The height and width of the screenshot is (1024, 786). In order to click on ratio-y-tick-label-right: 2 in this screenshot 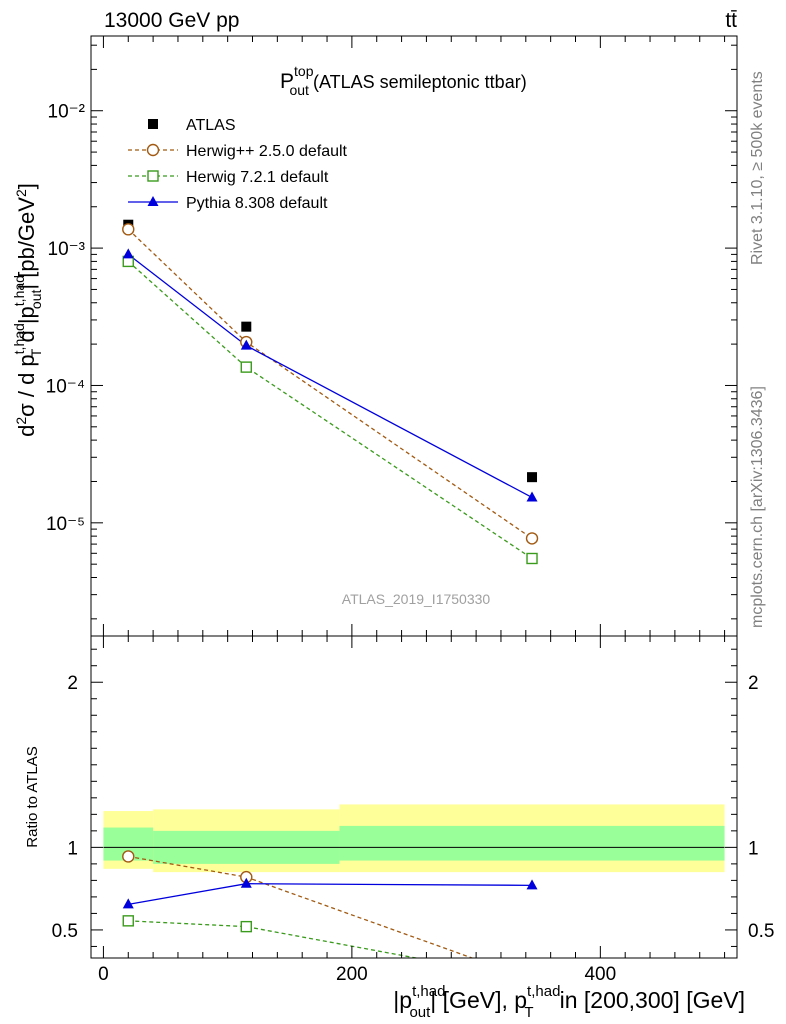, I will do `click(753, 683)`.